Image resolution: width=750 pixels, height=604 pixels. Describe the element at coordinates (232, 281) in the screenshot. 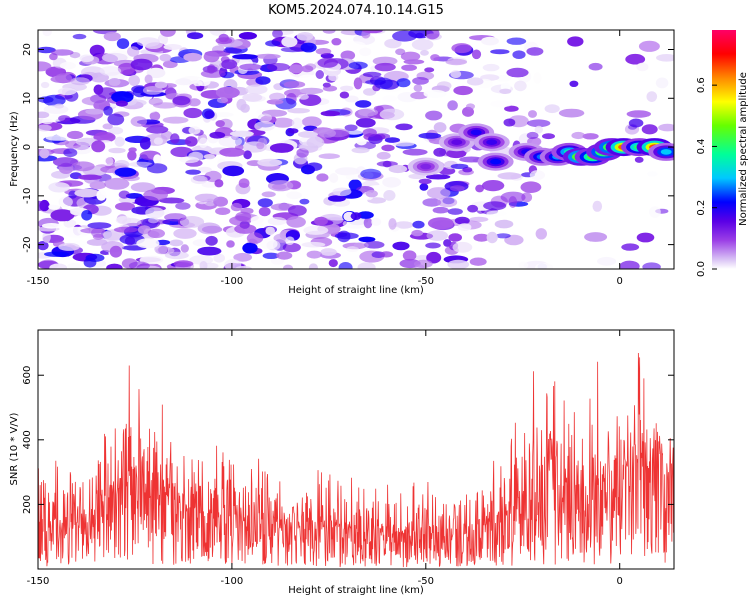

I see `x-tick-label: -100` at that location.